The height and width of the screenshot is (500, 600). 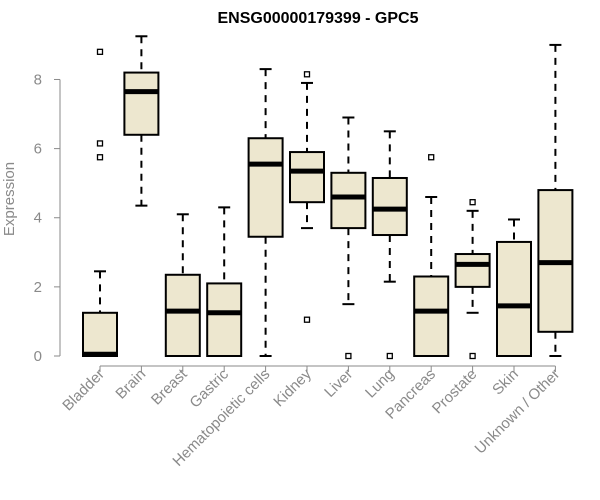 What do you see at coordinates (505, 382) in the screenshot?
I see `x-tick-label-10: Skin` at bounding box center [505, 382].